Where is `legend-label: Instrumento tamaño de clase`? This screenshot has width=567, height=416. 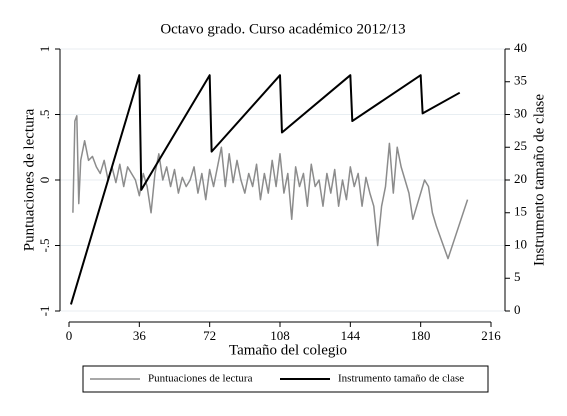 legend-label: Instrumento tamaño de clase is located at coordinates (401, 379).